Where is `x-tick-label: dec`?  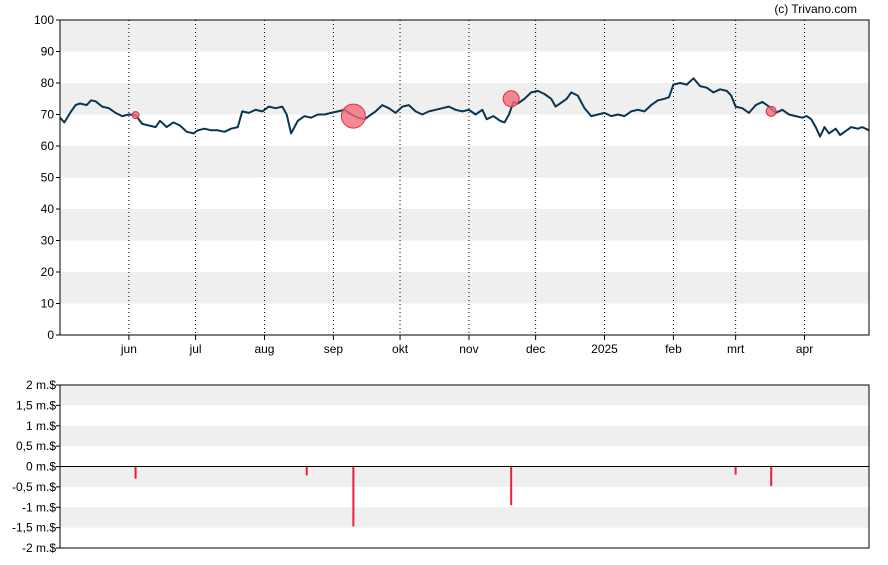 x-tick-label: dec is located at coordinates (535, 349).